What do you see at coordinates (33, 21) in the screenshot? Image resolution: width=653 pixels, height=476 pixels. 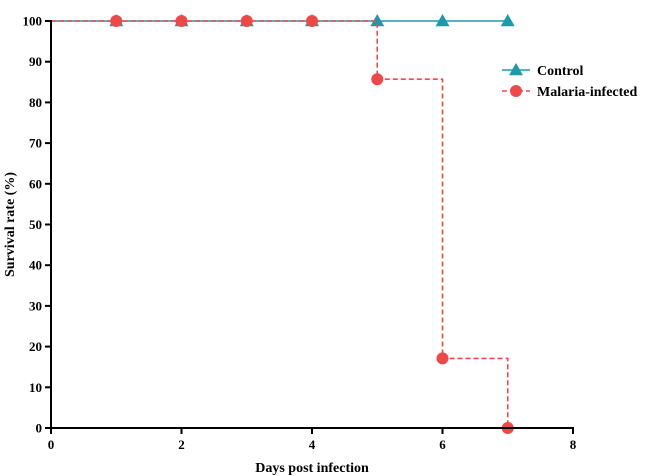 I see `y-tick-label-10: 100` at bounding box center [33, 21].